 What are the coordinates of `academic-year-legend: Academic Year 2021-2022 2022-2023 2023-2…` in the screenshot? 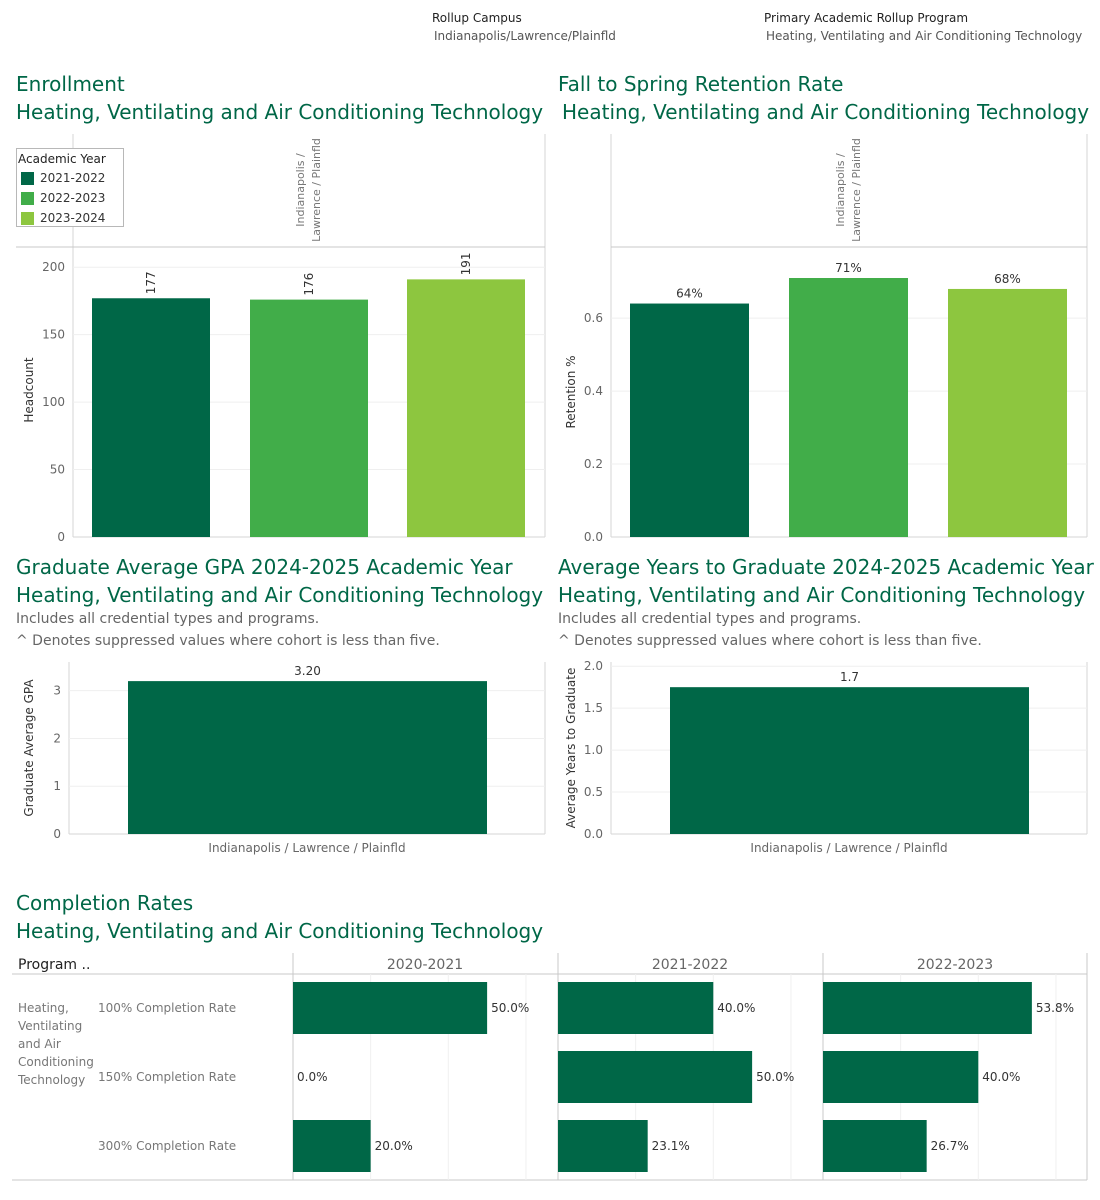 It's located at (70, 187).